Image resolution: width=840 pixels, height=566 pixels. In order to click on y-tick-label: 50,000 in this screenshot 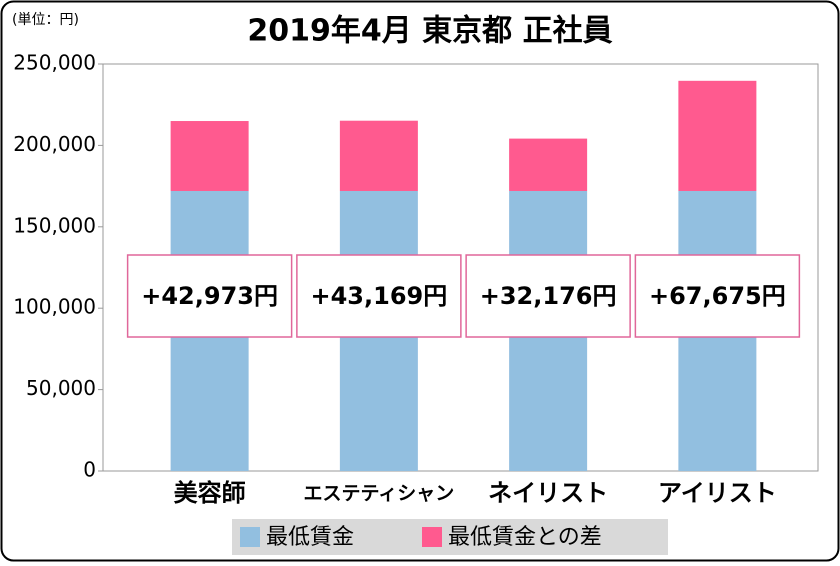, I will do `click(61, 388)`.